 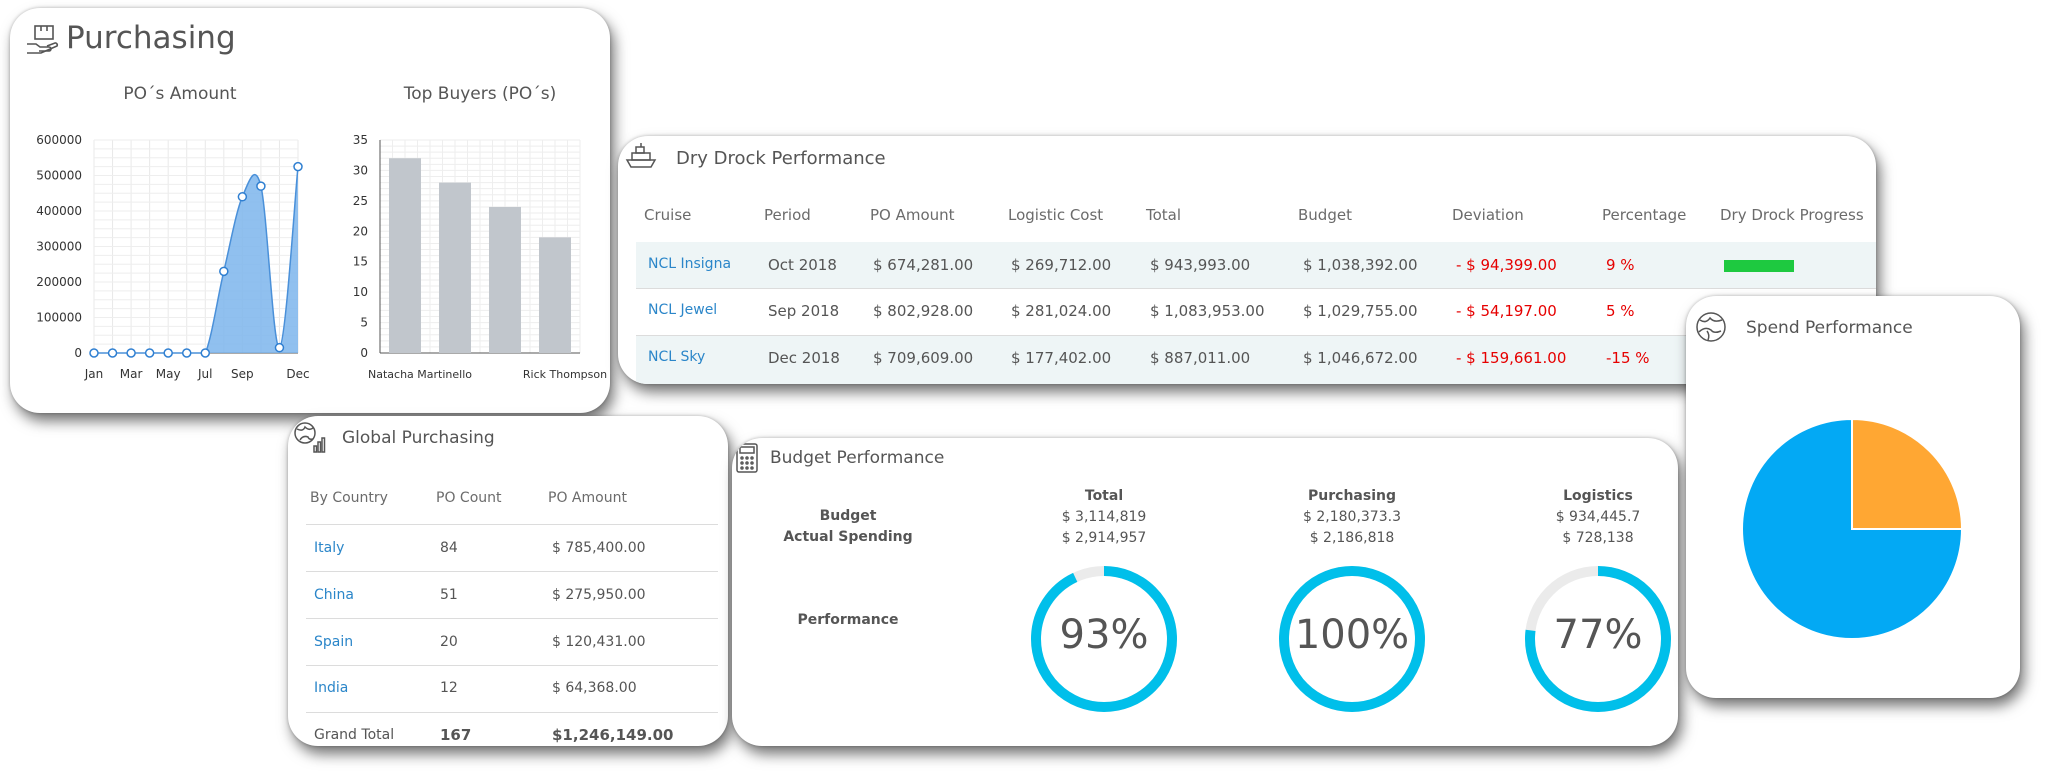 What do you see at coordinates (196, 259) in the screenshot?
I see `po-area-fill` at bounding box center [196, 259].